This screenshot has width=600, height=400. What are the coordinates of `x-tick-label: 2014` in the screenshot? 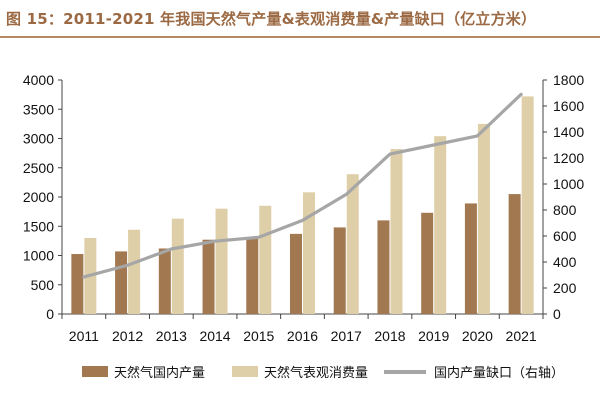 It's located at (214, 336).